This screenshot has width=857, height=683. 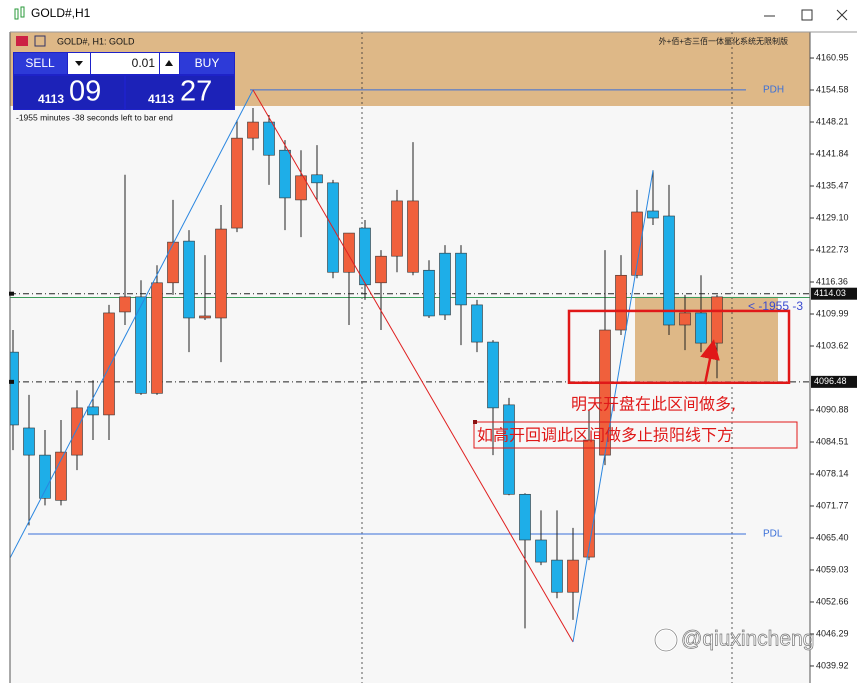 I want to click on level-label: PDH, so click(x=773, y=90).